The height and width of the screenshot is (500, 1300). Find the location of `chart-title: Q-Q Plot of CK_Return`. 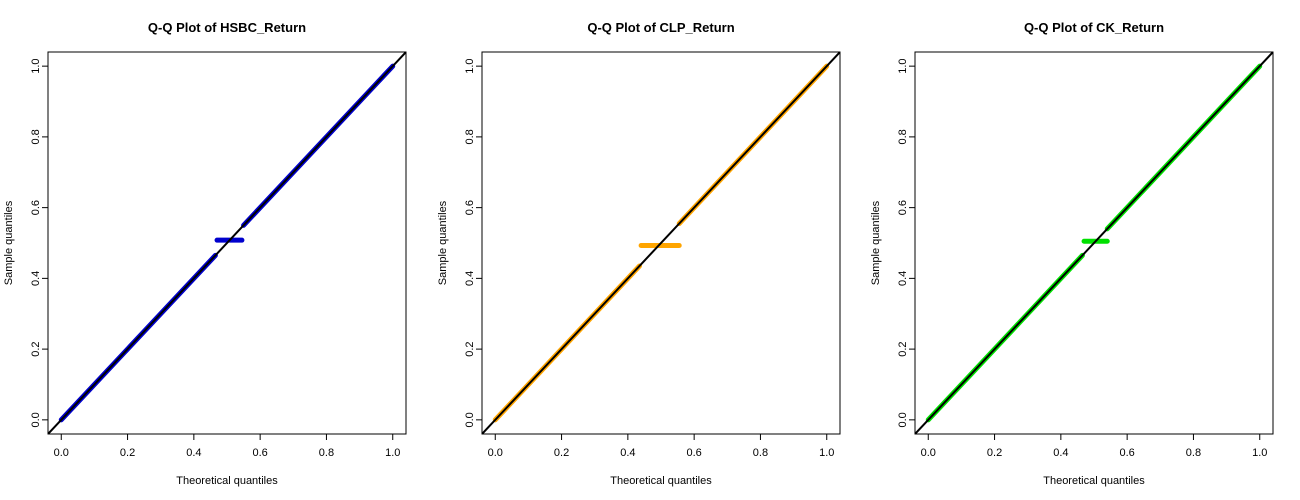

chart-title: Q-Q Plot of CK_Return is located at coordinates (1094, 27).